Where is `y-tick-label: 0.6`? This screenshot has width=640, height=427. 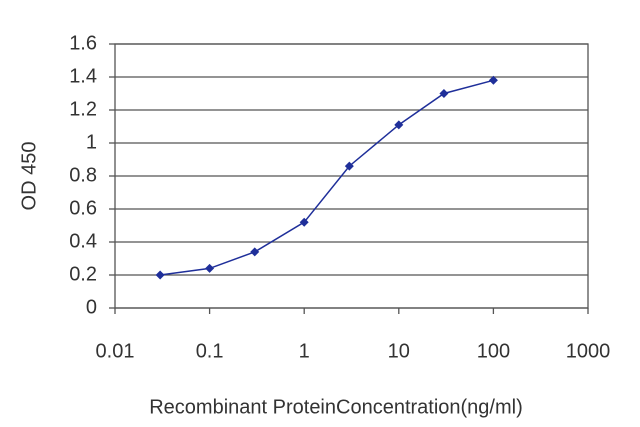
y-tick-label: 0.6 is located at coordinates (83, 208).